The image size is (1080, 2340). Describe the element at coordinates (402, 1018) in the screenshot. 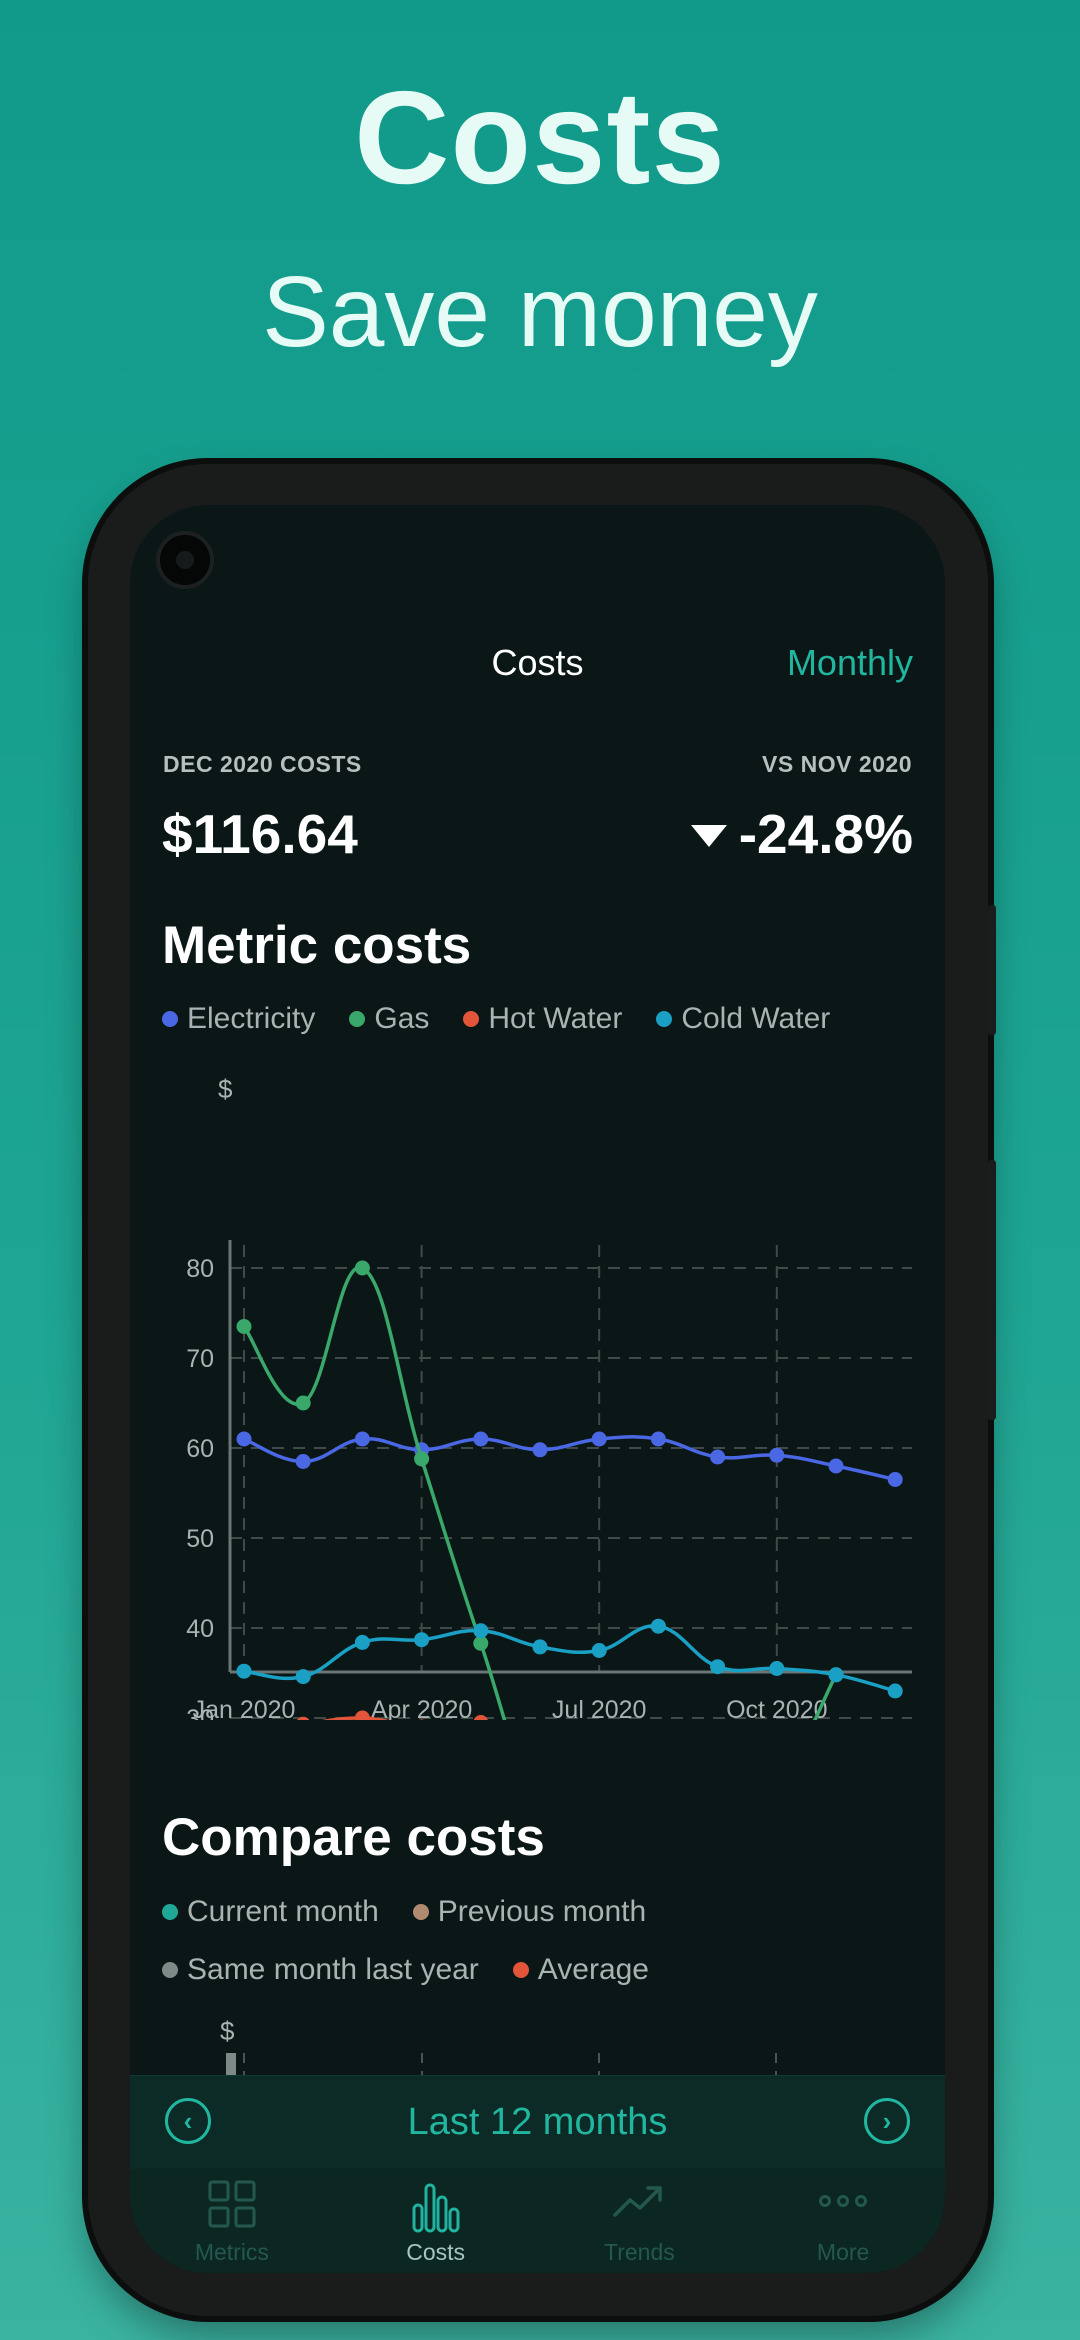

I see `legend-label: Gas` at that location.